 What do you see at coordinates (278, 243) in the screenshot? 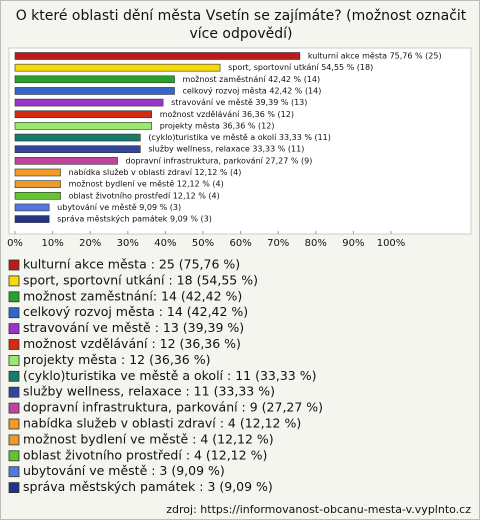
I see `x-tick-label: 70%` at bounding box center [278, 243].